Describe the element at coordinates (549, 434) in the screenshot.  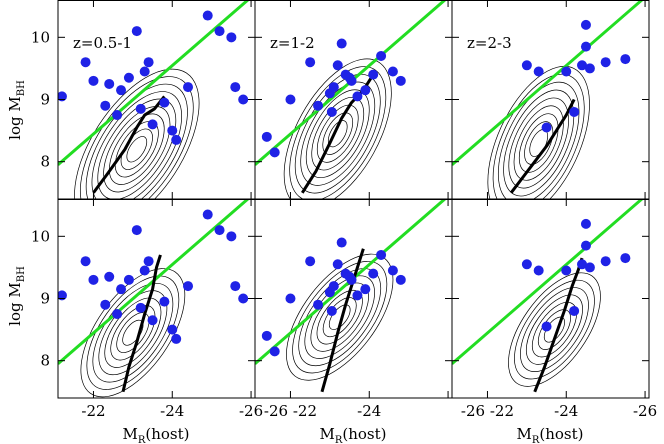
I see `x-axis-title-col3: MR(host)` at that location.